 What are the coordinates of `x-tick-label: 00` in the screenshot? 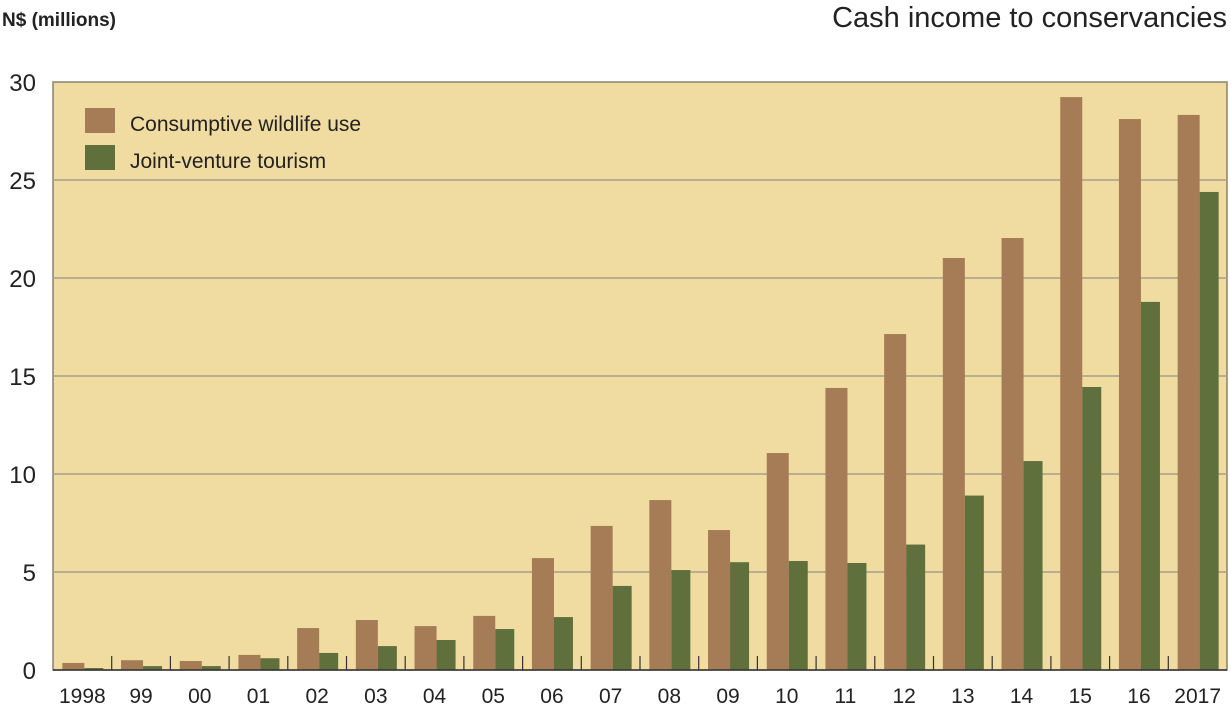 It's located at (199, 696).